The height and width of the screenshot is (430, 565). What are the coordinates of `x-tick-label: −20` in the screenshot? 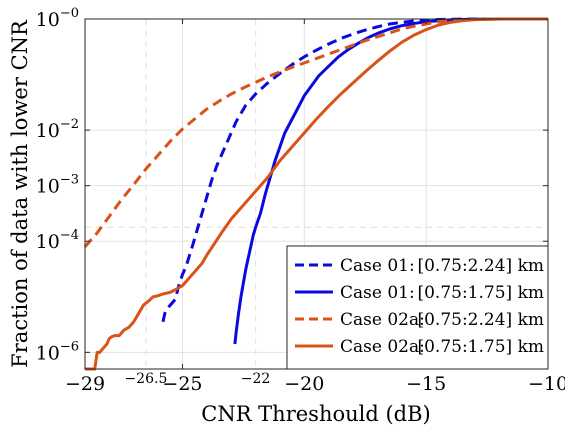 It's located at (304, 384).